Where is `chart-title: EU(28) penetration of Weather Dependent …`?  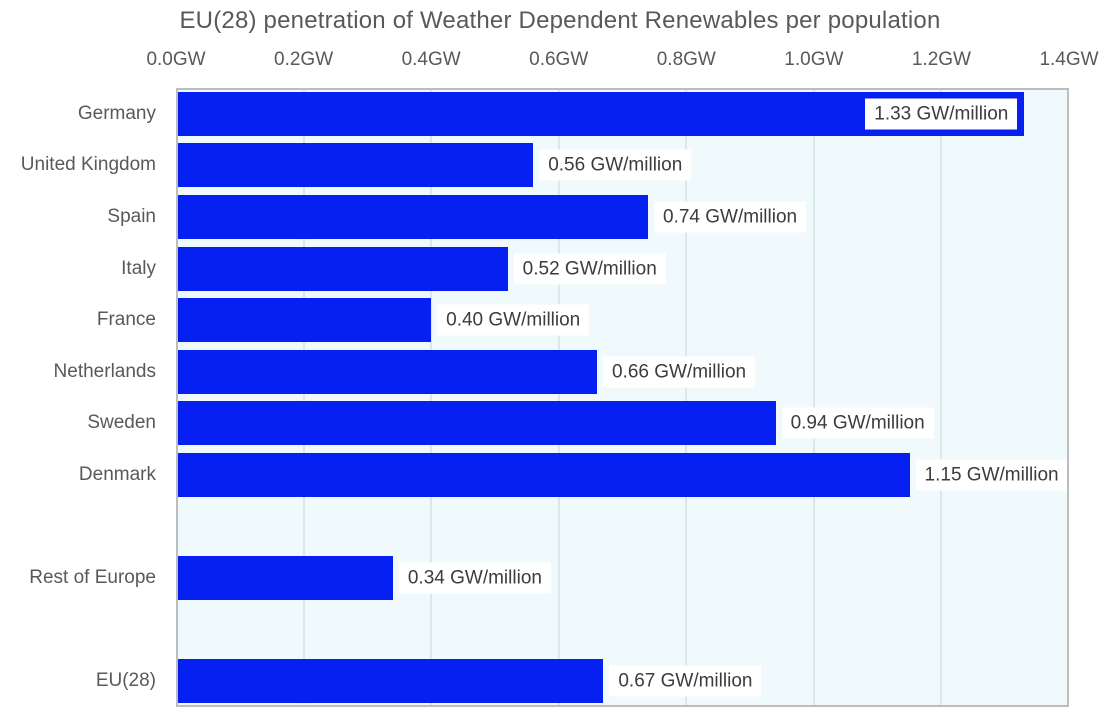
chart-title: EU(28) penetration of Weather Dependent … is located at coordinates (560, 20).